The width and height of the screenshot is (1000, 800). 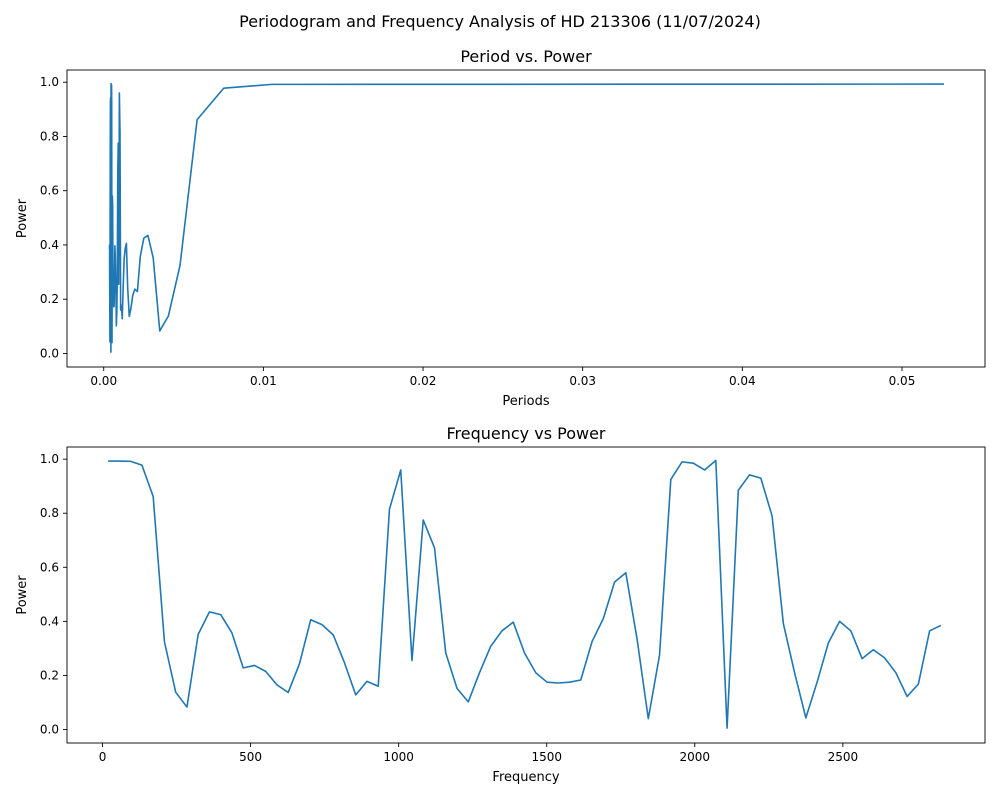 I want to click on plot-title: Period vs. Power, so click(x=526, y=56).